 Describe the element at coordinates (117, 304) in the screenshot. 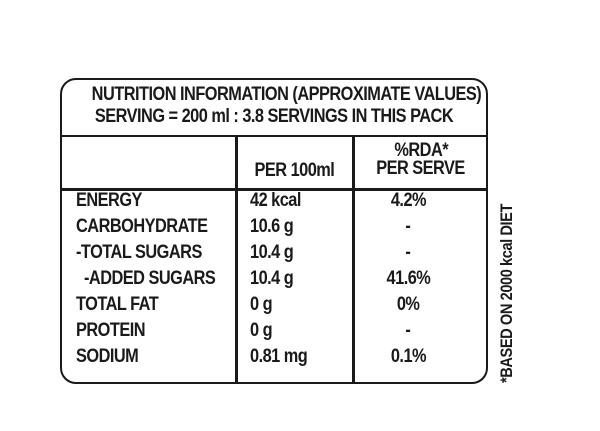

I see `nutrient-name: TOTAL FAT` at that location.